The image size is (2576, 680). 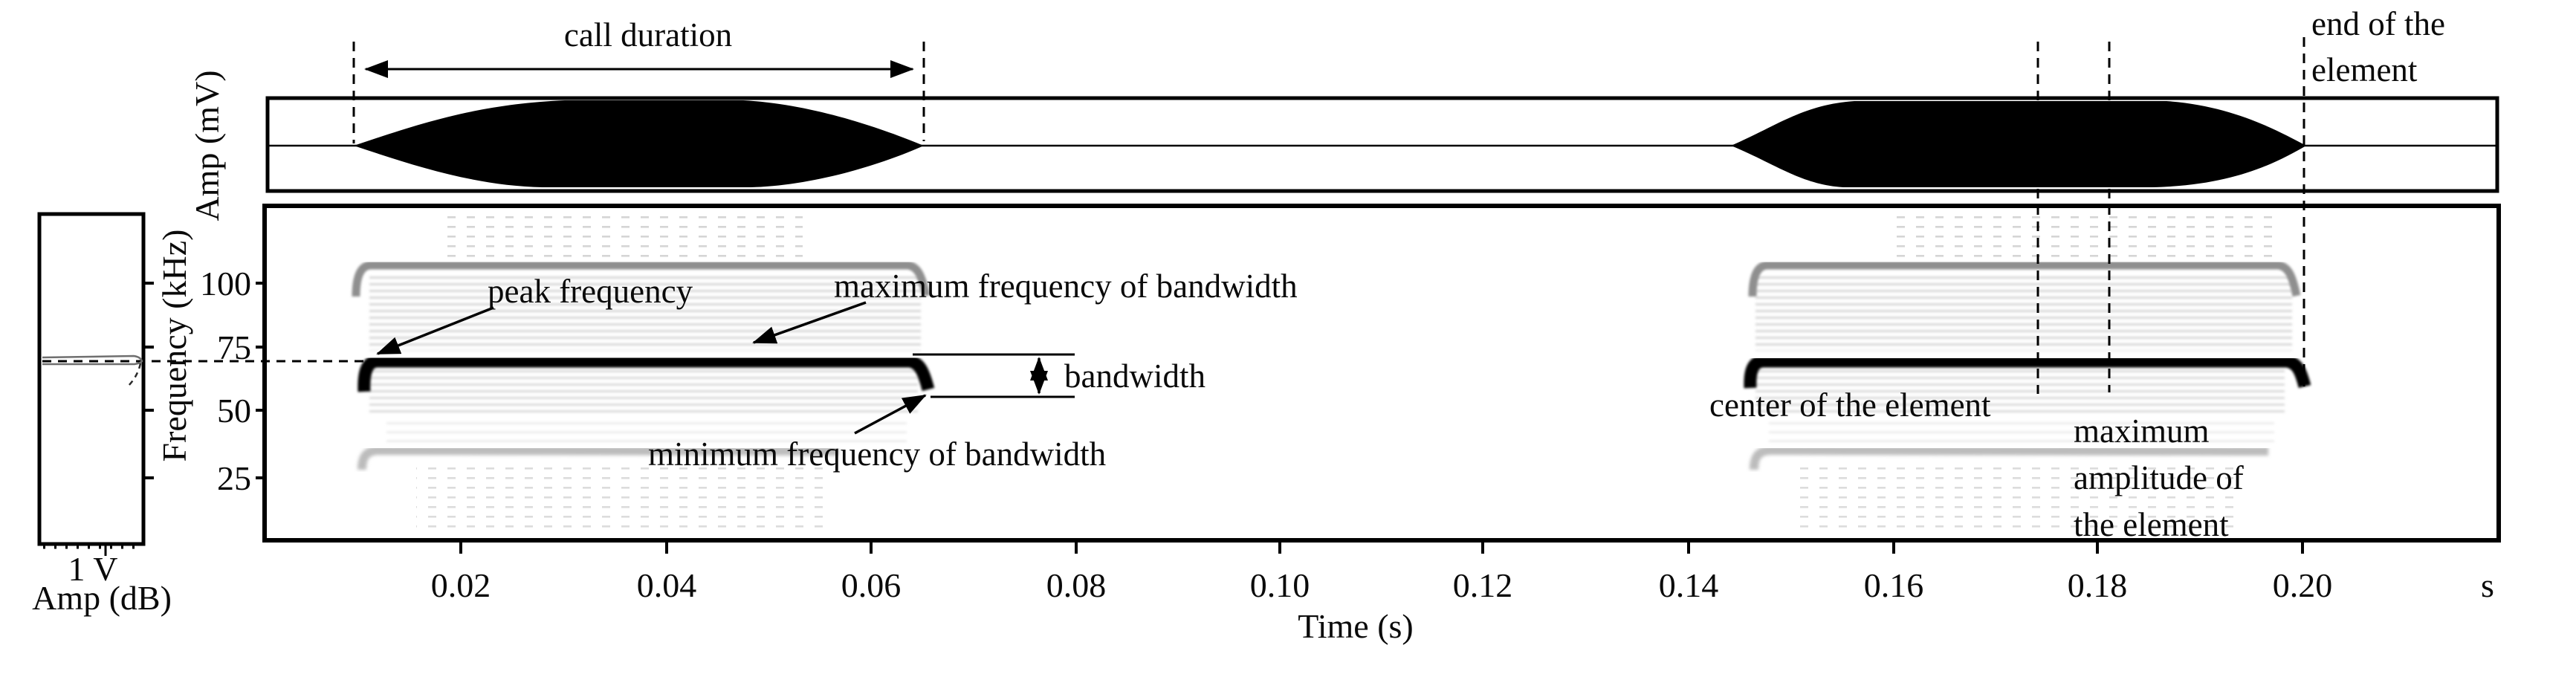 What do you see at coordinates (1689, 585) in the screenshot?
I see `time-label-0.14: 0.14` at bounding box center [1689, 585].